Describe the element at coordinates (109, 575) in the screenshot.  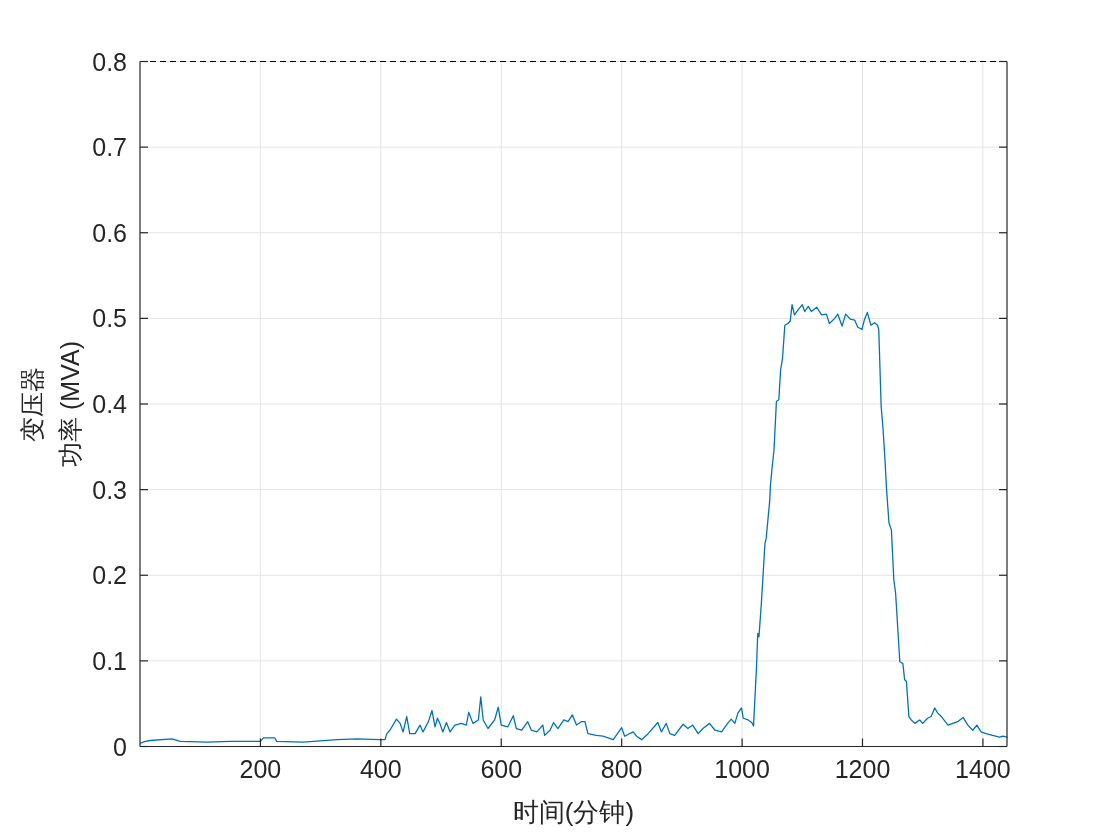
I see `y-tick-label: 0.2` at that location.